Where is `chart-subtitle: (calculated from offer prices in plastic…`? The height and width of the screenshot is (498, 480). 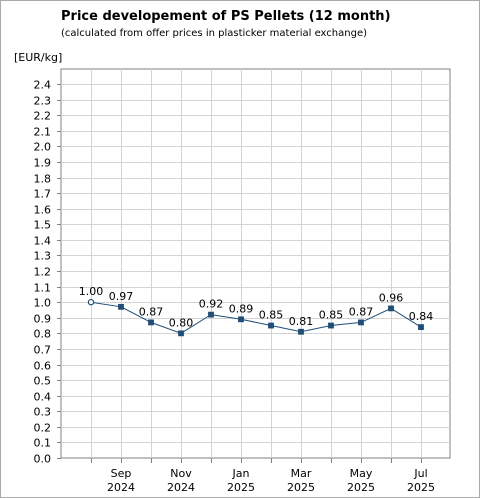
chart-subtitle: (calculated from offer prices in plastic… is located at coordinates (214, 33).